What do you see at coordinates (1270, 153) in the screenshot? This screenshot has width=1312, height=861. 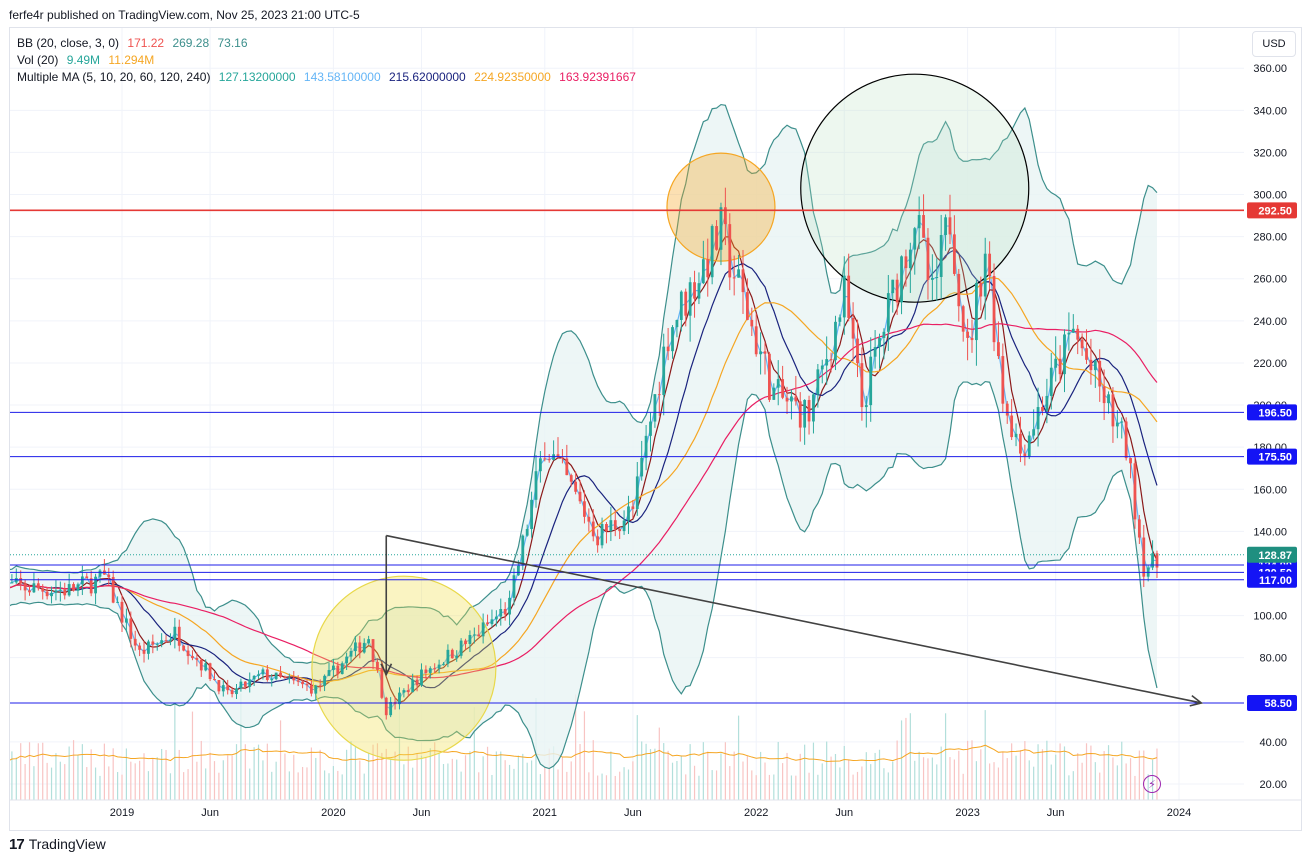 I see `y-tick-label: 320.00` at bounding box center [1270, 153].